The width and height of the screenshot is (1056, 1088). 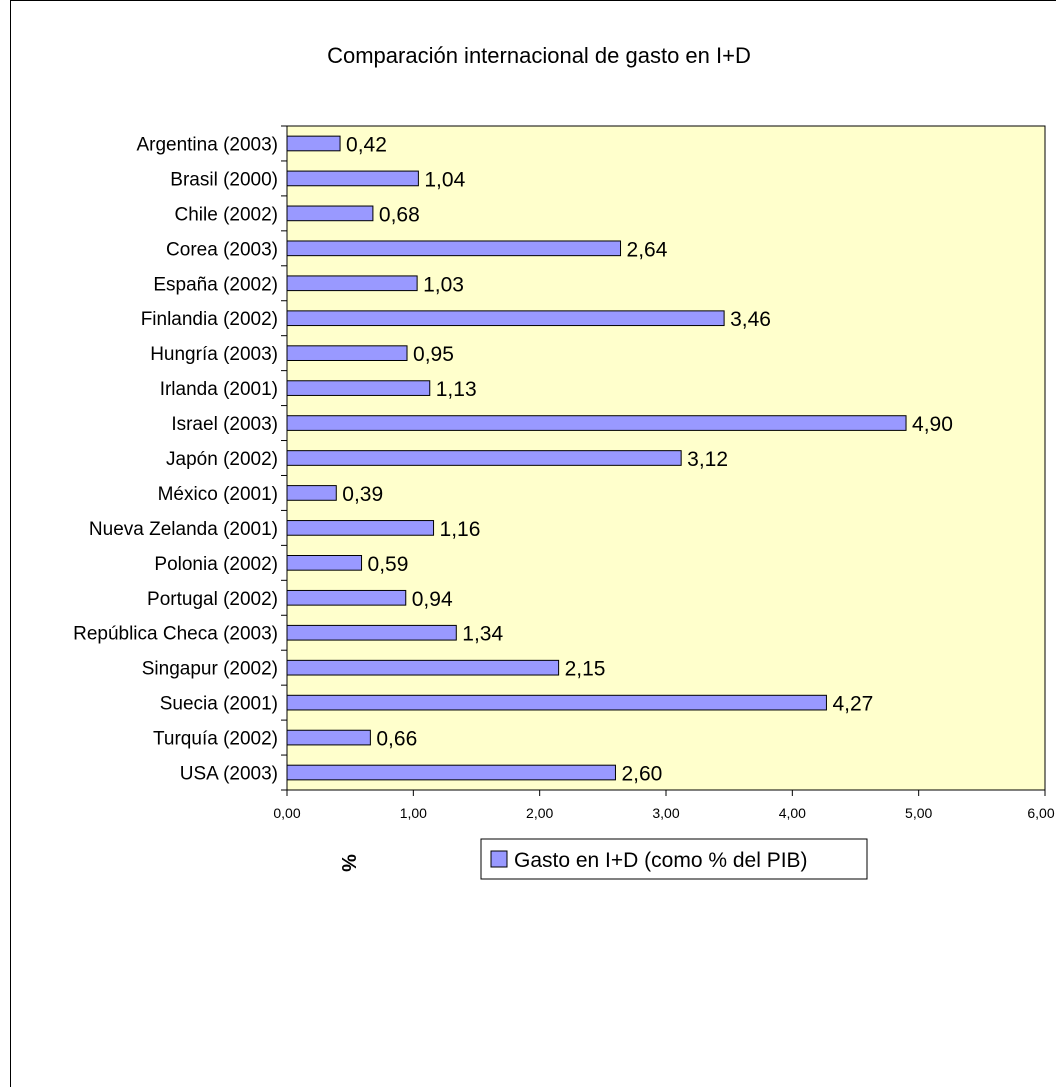 What do you see at coordinates (396, 739) in the screenshot?
I see `value-label-17: 0,66` at bounding box center [396, 739].